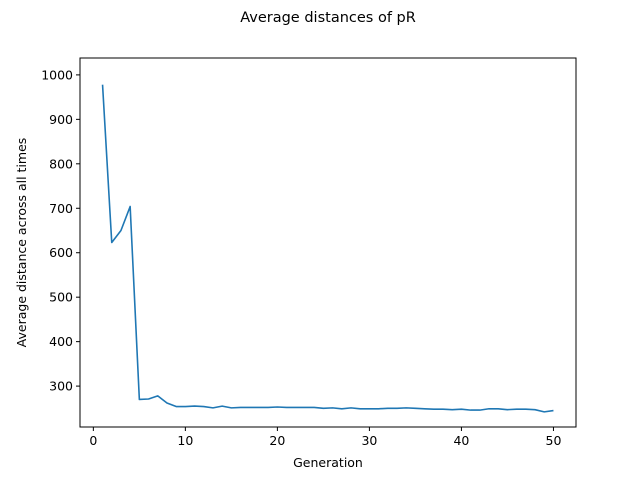 This screenshot has width=640, height=480. What do you see at coordinates (61, 386) in the screenshot?
I see `y-tick-label: 300` at bounding box center [61, 386].